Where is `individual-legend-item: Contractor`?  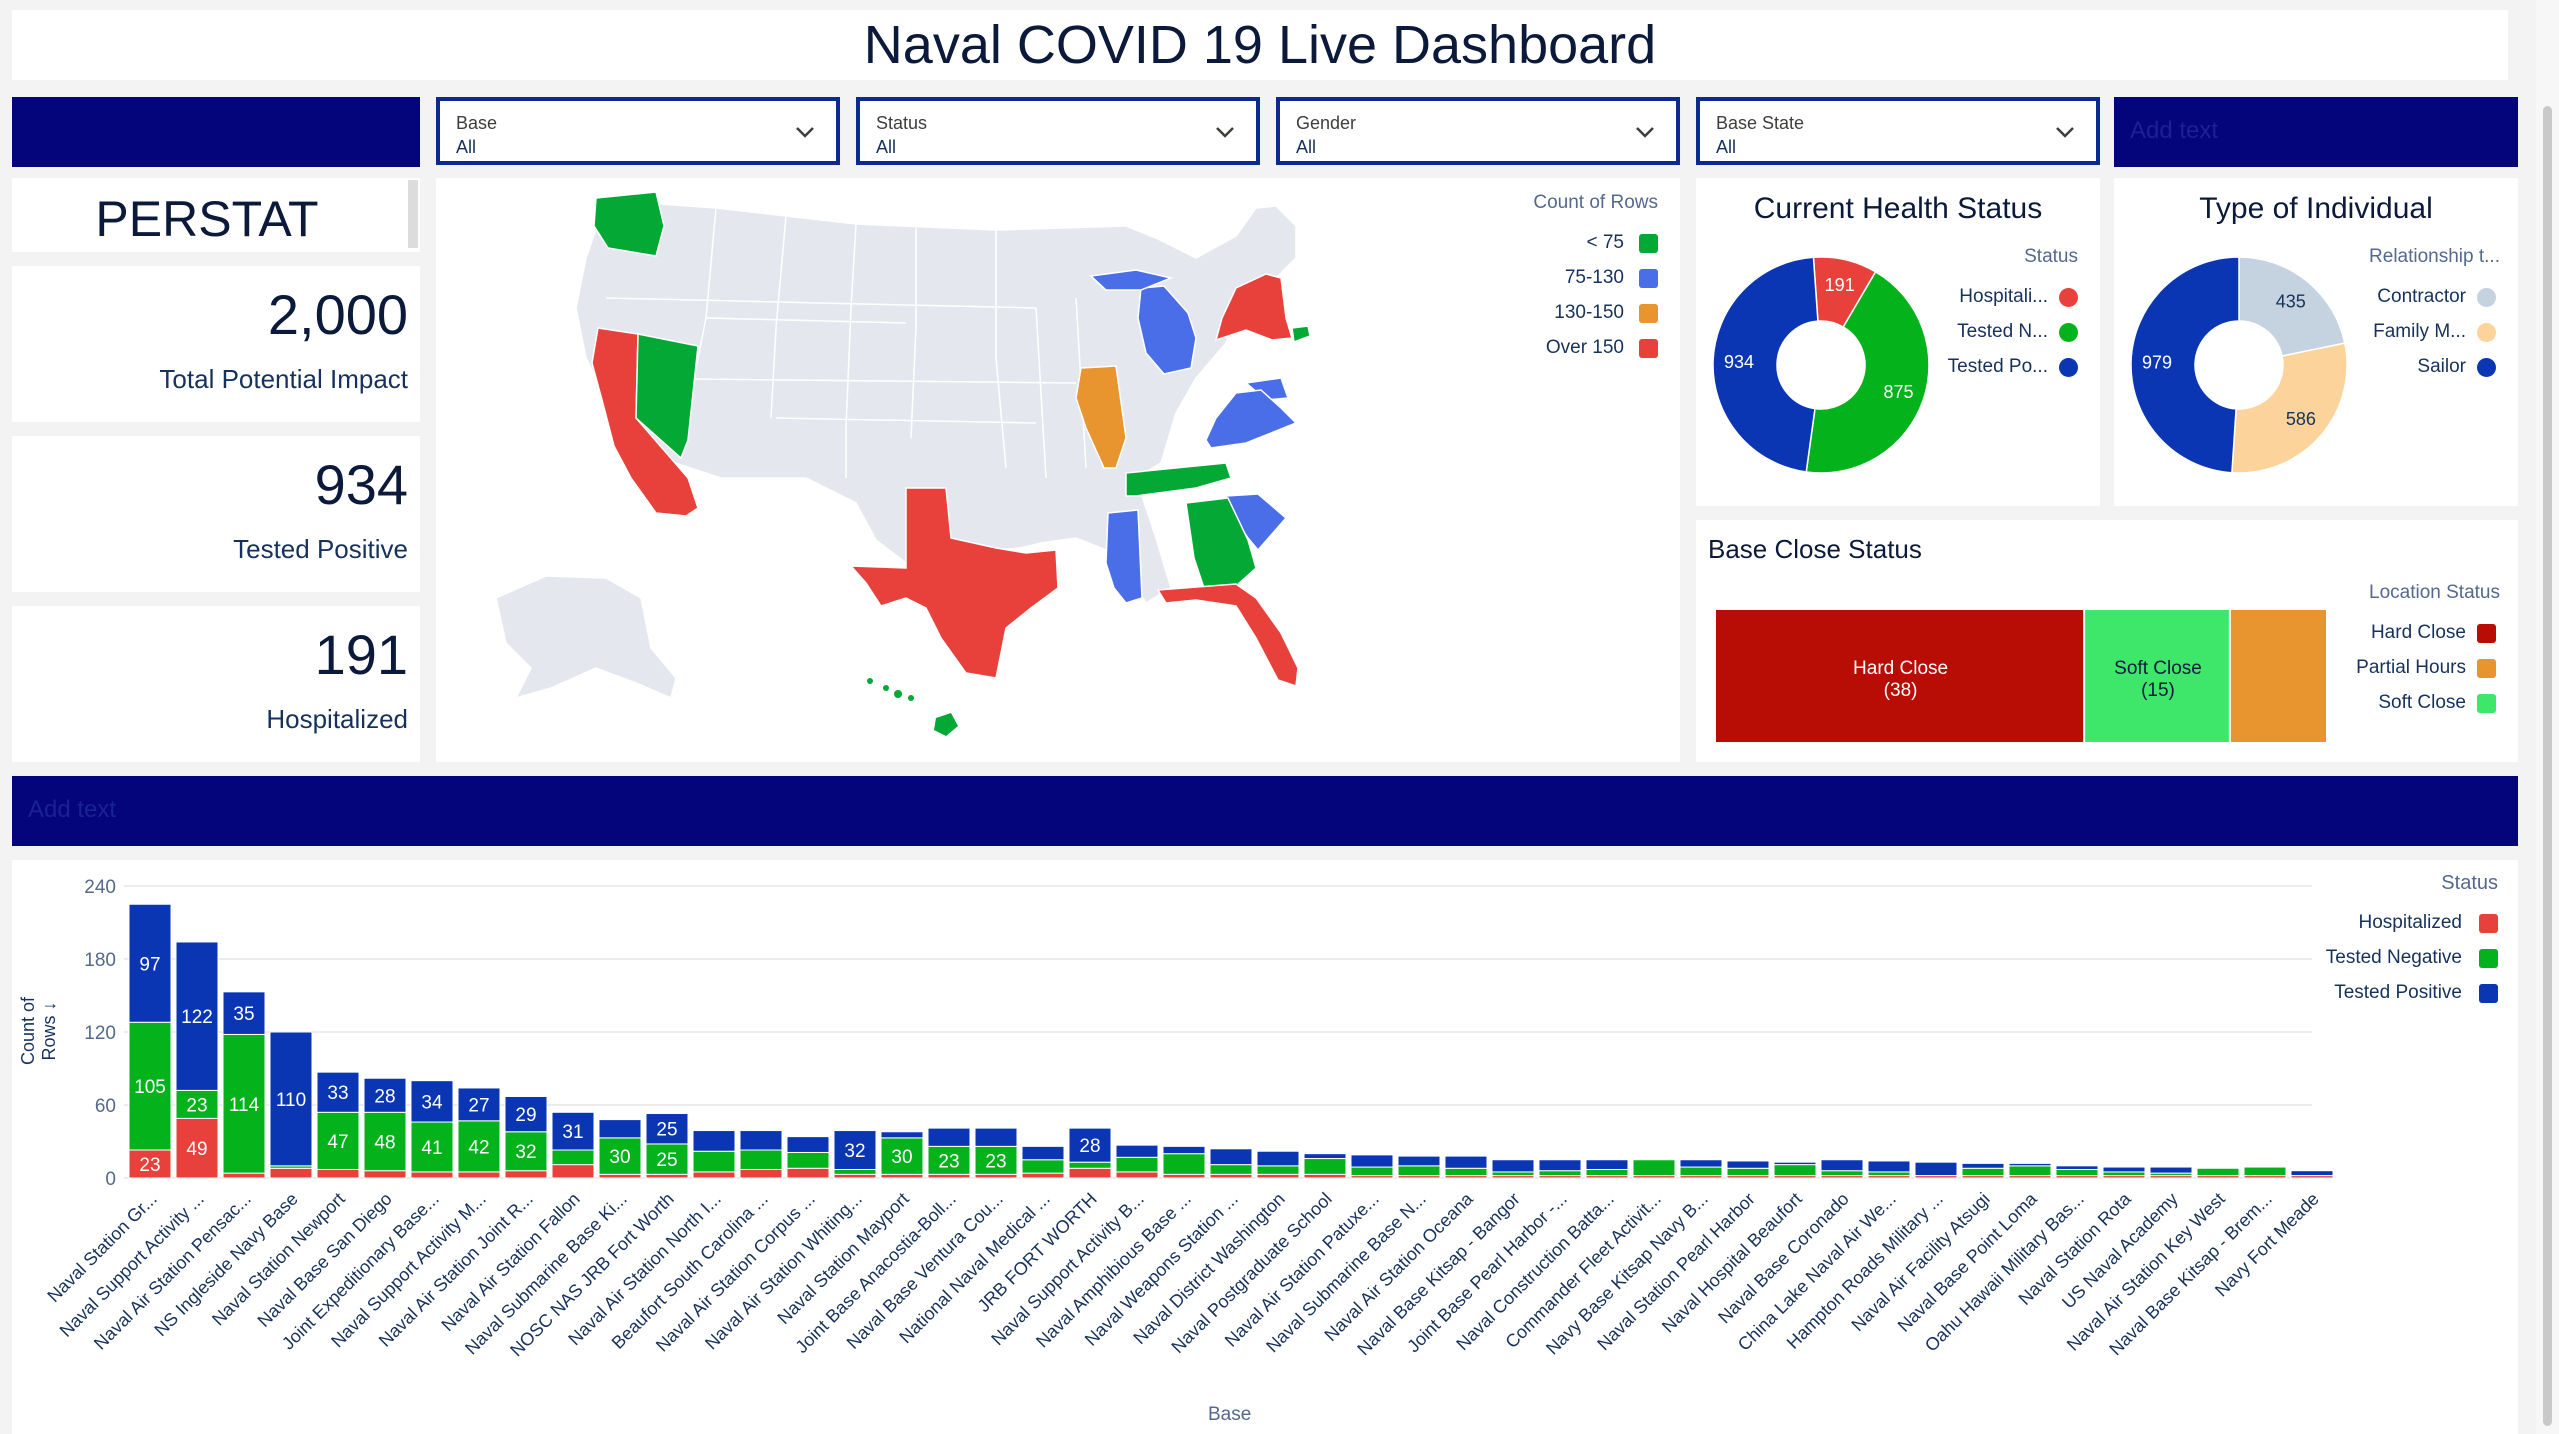 individual-legend-item: Contractor is located at coordinates (2421, 296).